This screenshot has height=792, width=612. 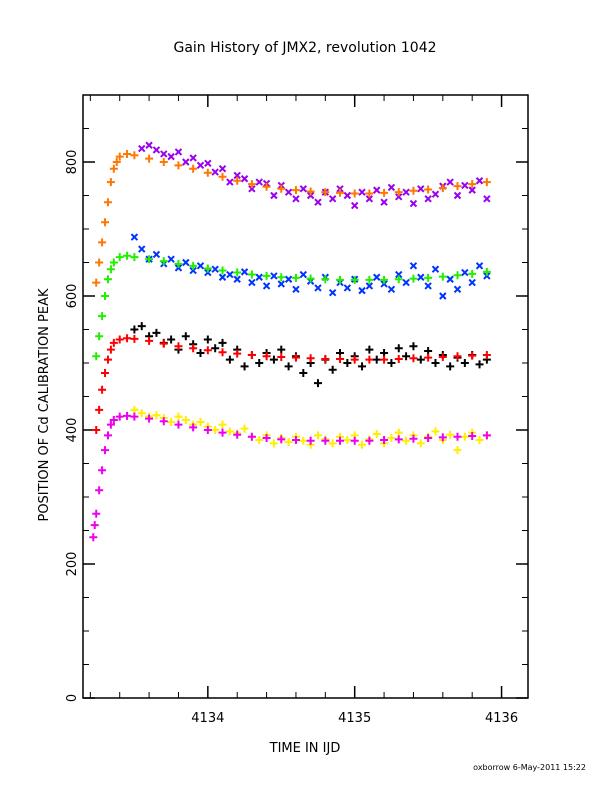 What do you see at coordinates (72, 296) in the screenshot?
I see `y-tick-label: 600` at bounding box center [72, 296].